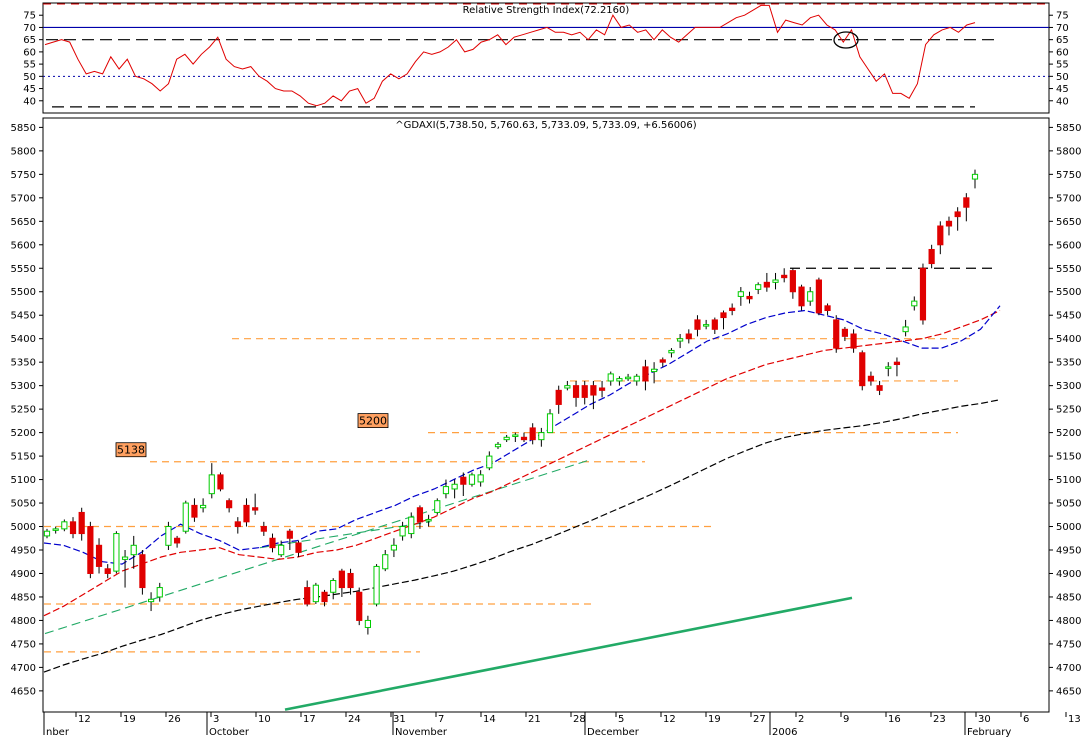  Describe the element at coordinates (1068, 551) in the screenshot. I see `price-tick-label: 4950` at that location.